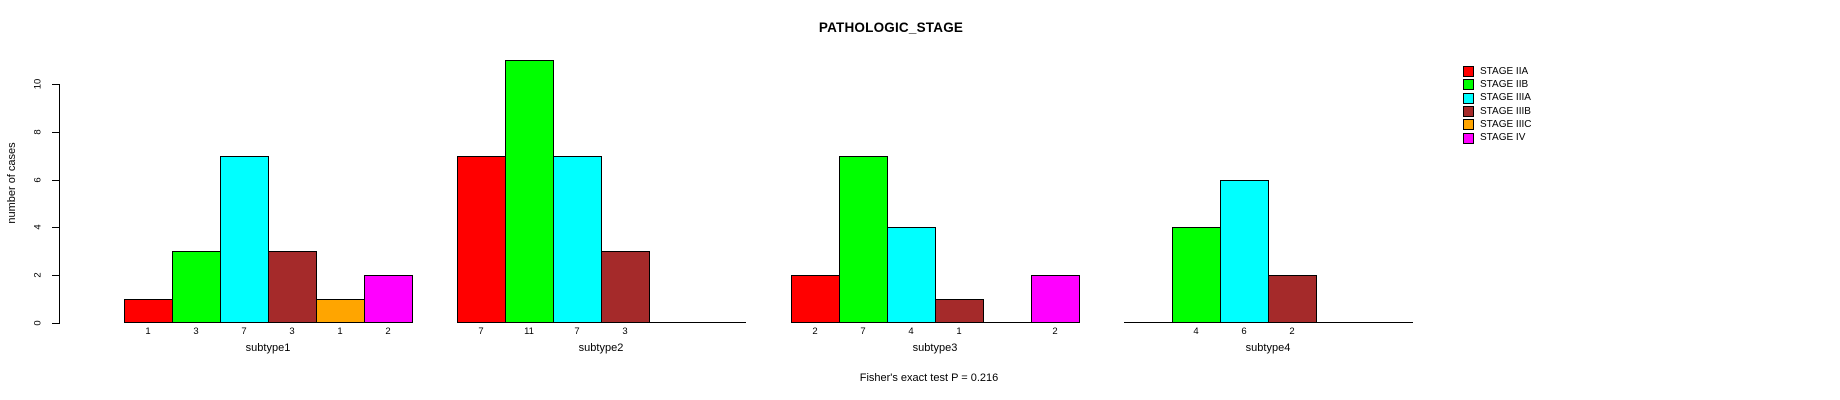 The height and width of the screenshot is (400, 1840). Describe the element at coordinates (529, 191) in the screenshot. I see `bar-subtype2-stage-iib` at that location.